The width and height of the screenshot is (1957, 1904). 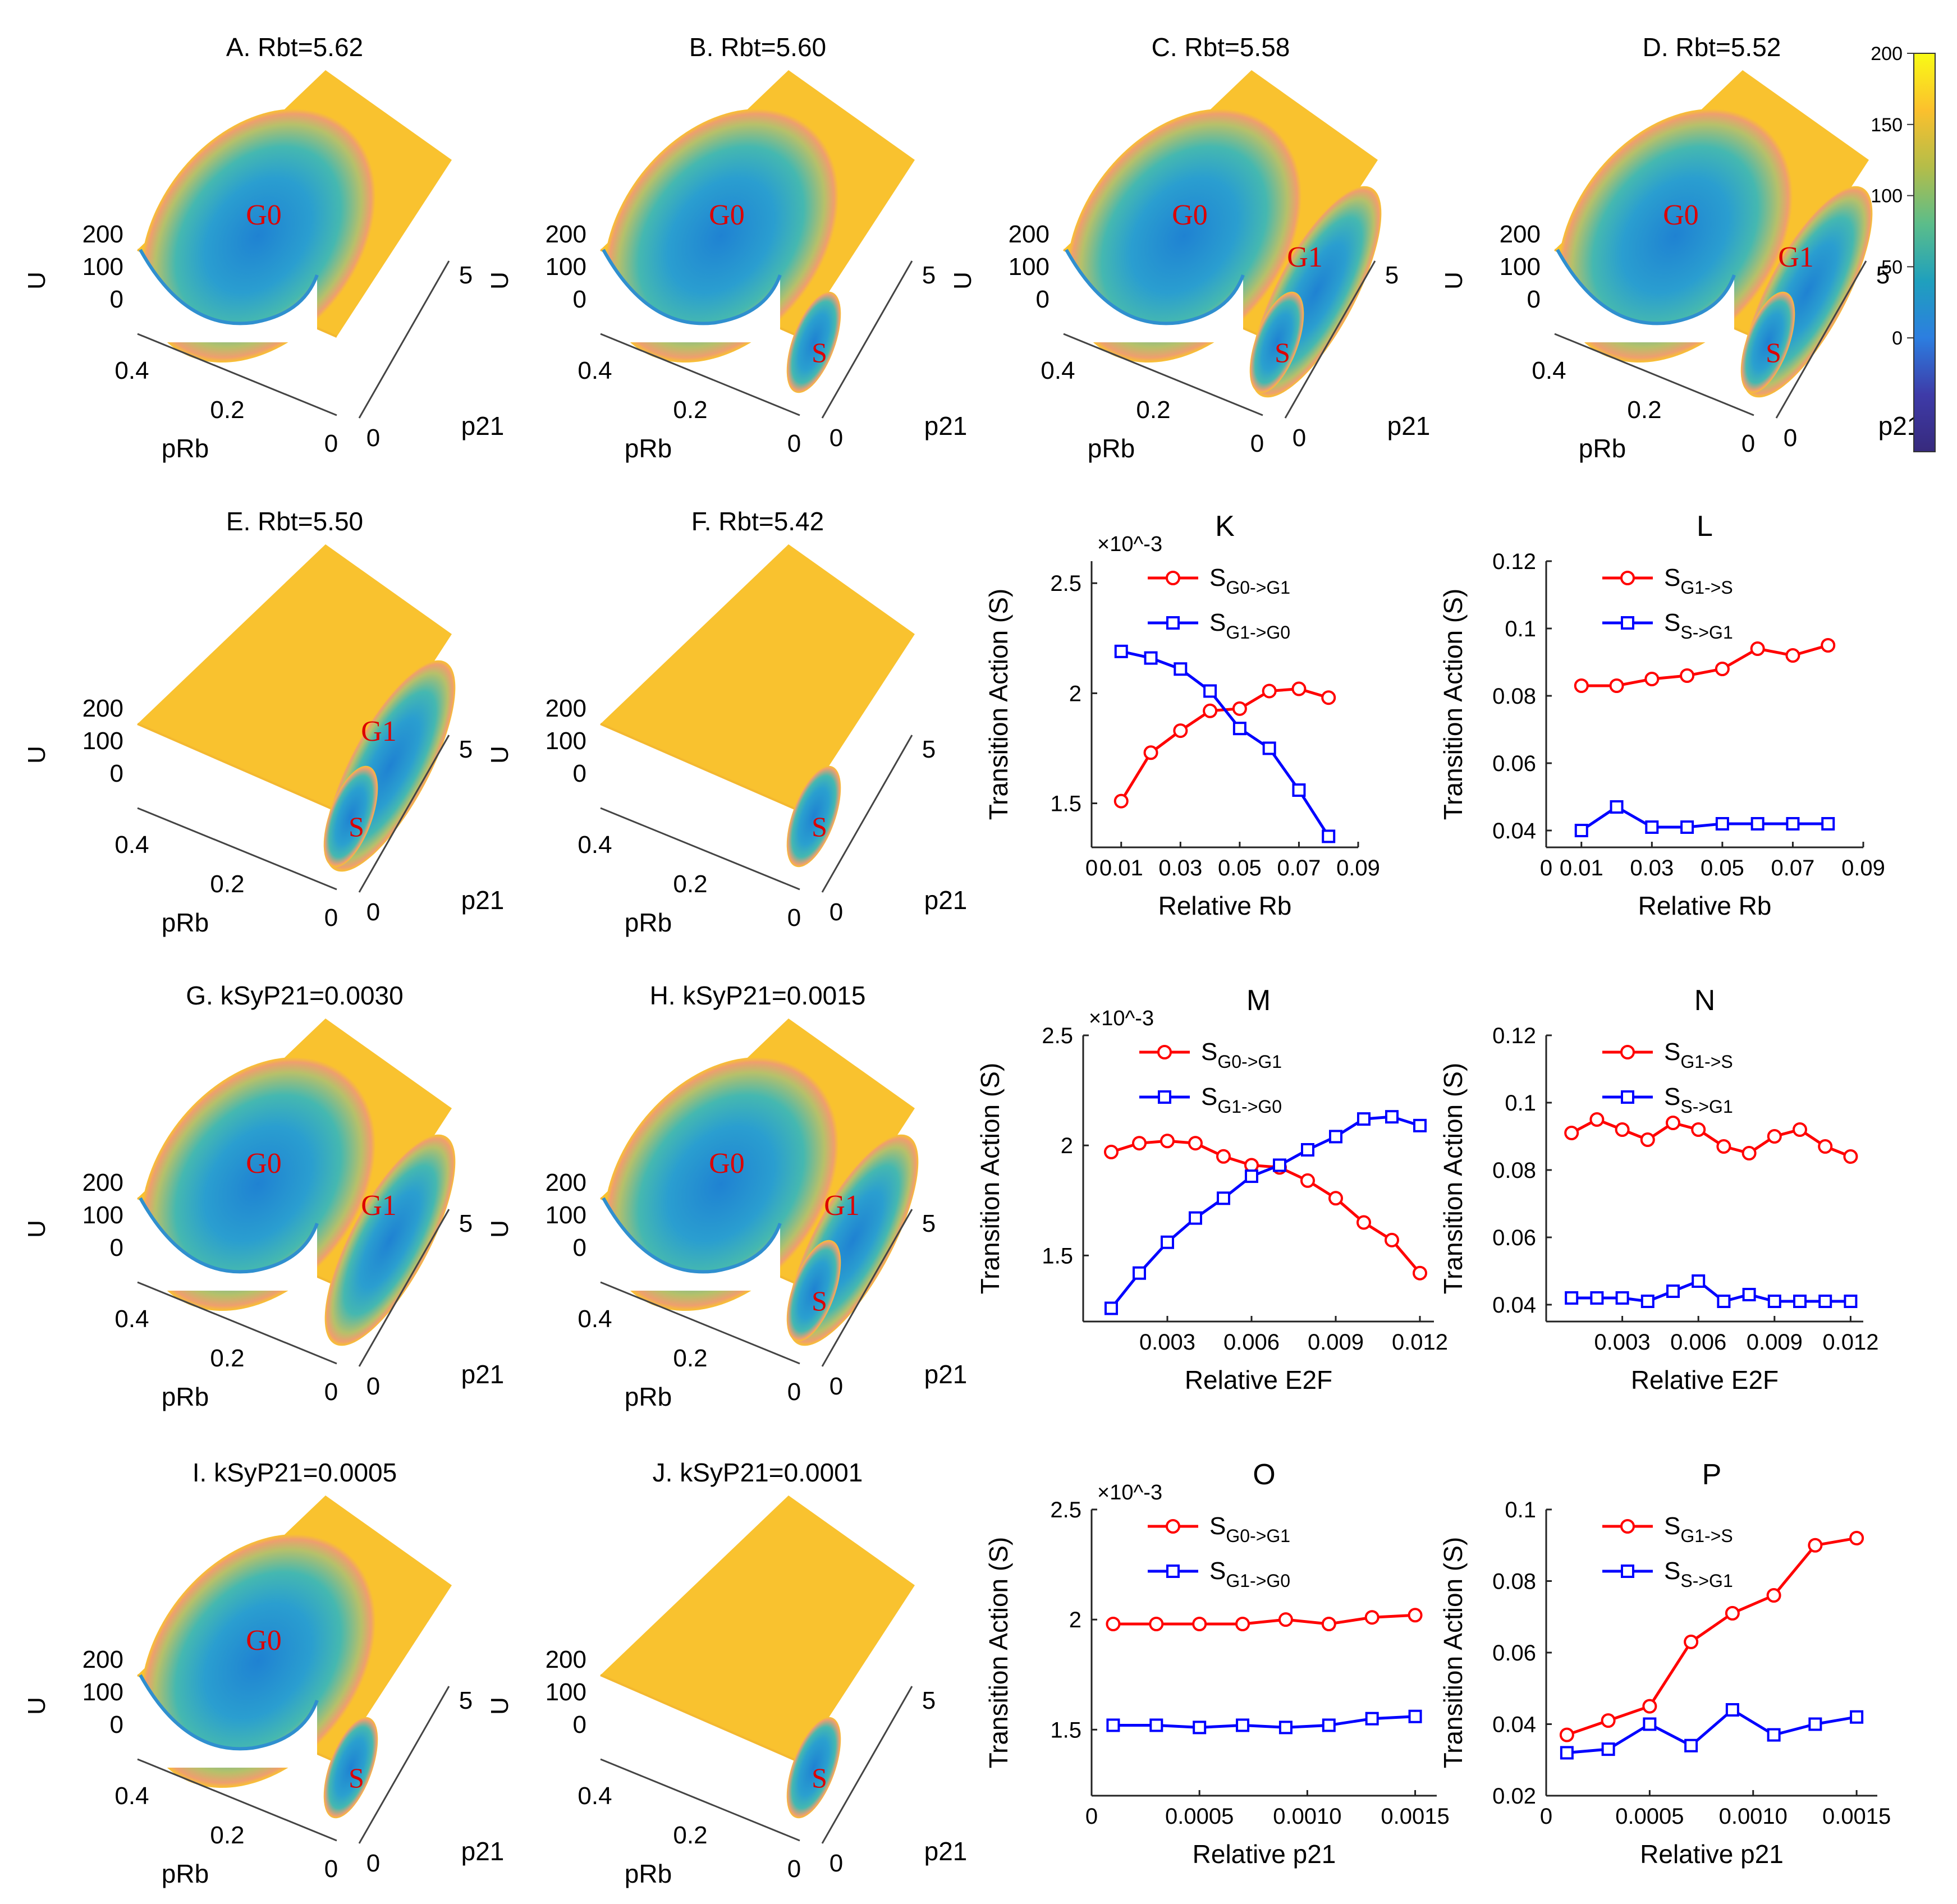 What do you see at coordinates (1183, 235) in the screenshot?
I see `well-G0` at bounding box center [1183, 235].